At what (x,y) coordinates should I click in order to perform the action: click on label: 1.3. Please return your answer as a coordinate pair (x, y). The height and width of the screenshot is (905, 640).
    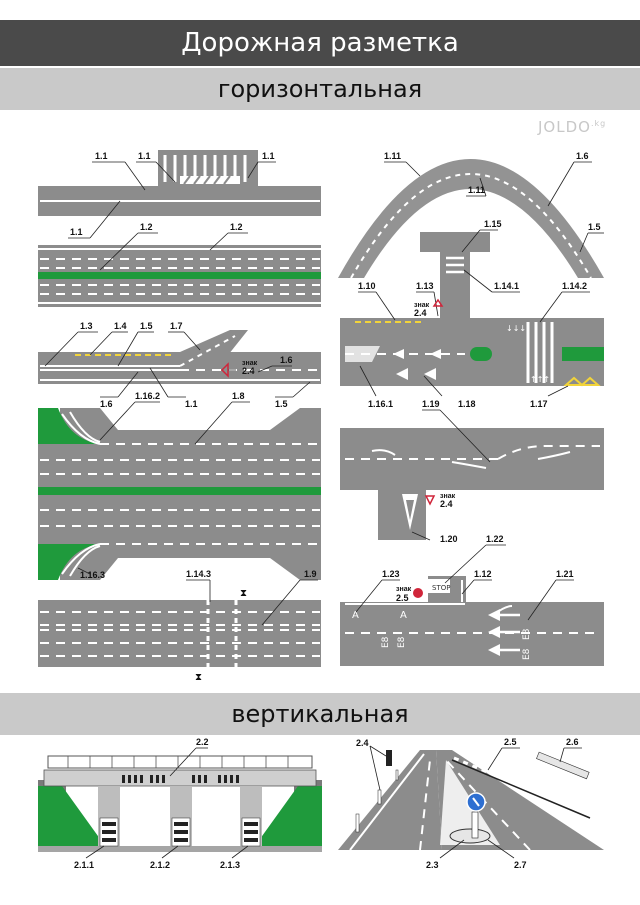
    Looking at the image, I should click on (86, 326).